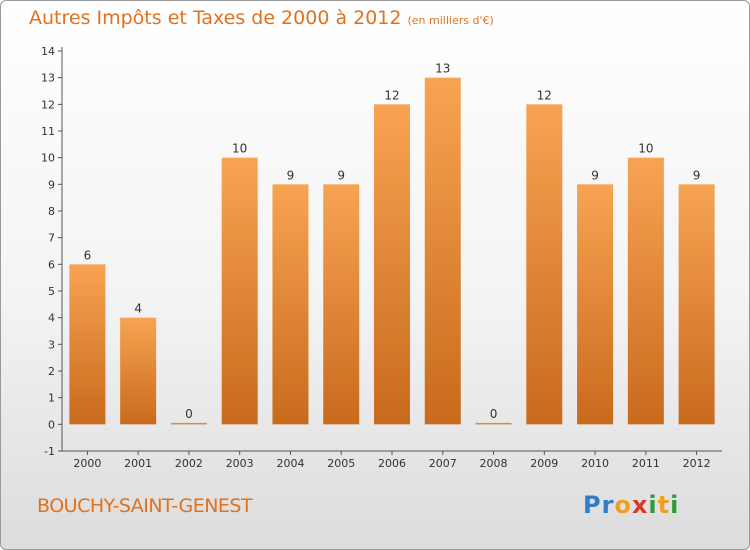  Describe the element at coordinates (48, 104) in the screenshot. I see `y-tick-label: 12` at that location.